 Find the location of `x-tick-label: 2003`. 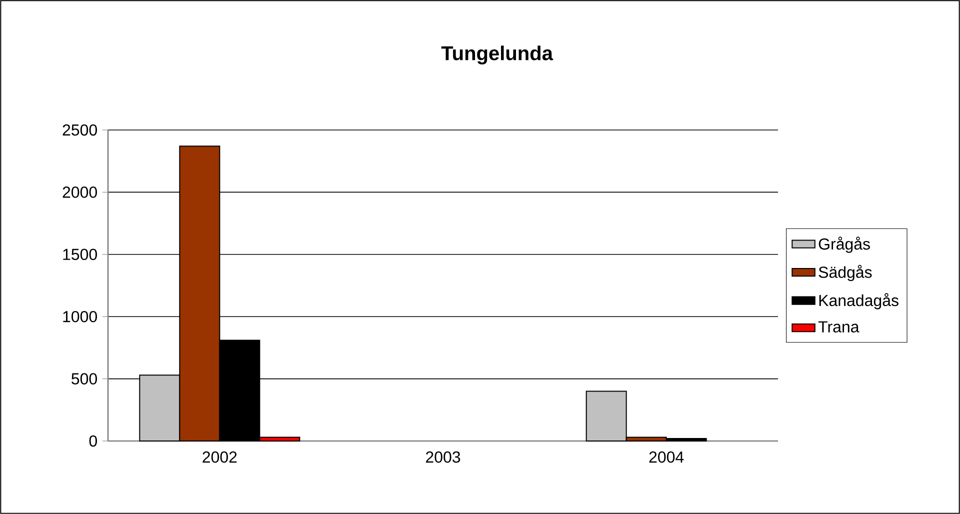

x-tick-label: 2003 is located at coordinates (443, 457).